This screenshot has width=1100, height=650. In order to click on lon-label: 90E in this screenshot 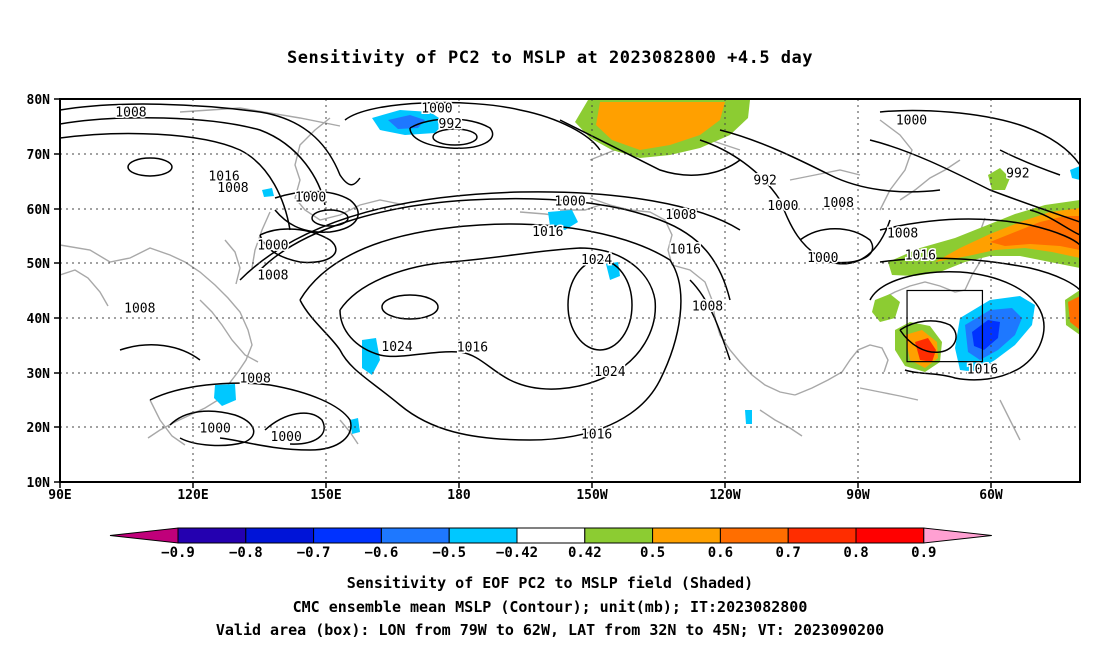, I will do `click(59, 495)`.